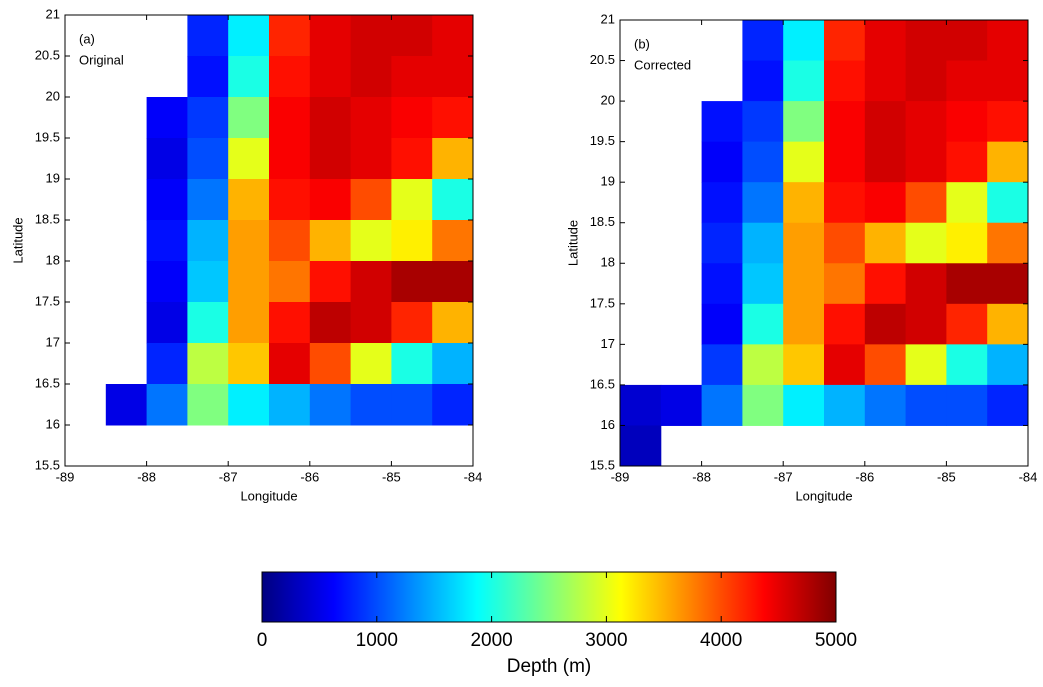 The height and width of the screenshot is (687, 1043). Describe the element at coordinates (146, 476) in the screenshot. I see `x-tick-label: -88` at that location.